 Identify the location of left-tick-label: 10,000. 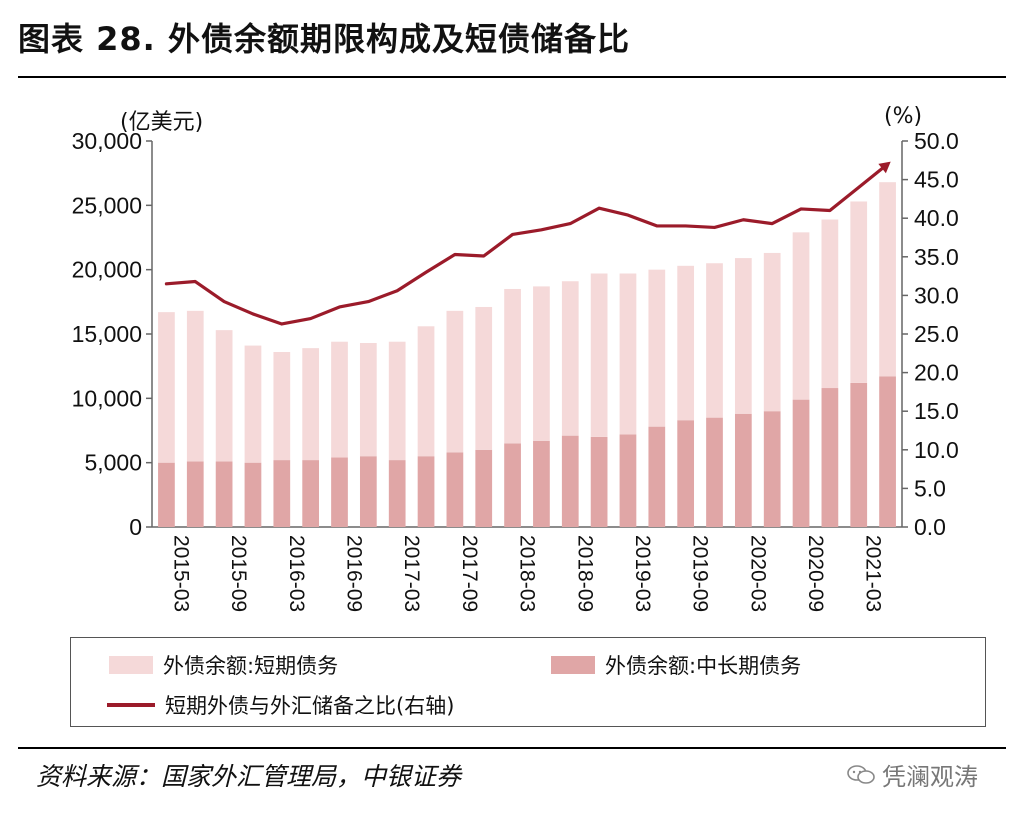
(107, 398).